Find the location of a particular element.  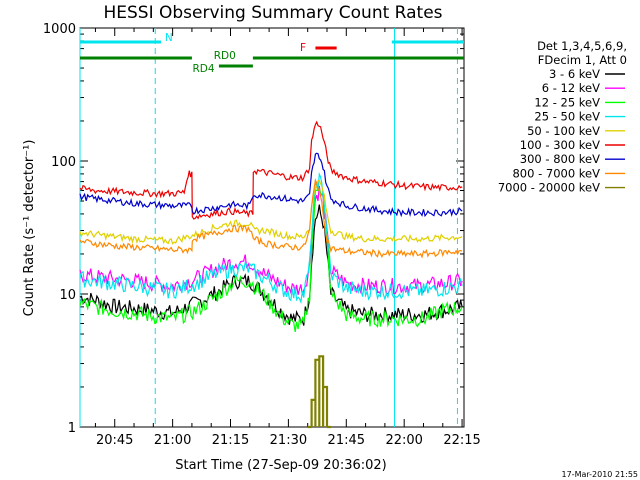

legend-label: 12 - 25 keV is located at coordinates (567, 102).